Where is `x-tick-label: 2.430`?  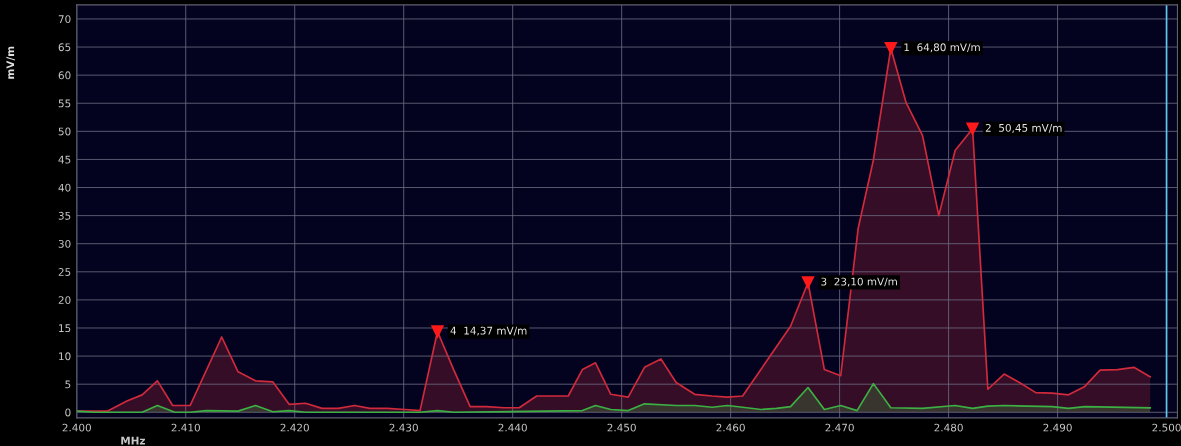
x-tick-label: 2.430 is located at coordinates (403, 427).